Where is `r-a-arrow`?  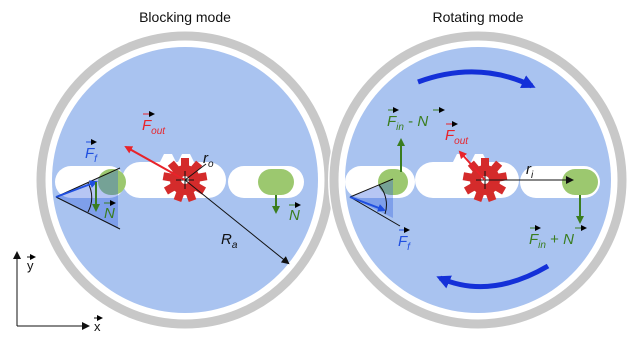 r-a-arrow is located at coordinates (237, 222).